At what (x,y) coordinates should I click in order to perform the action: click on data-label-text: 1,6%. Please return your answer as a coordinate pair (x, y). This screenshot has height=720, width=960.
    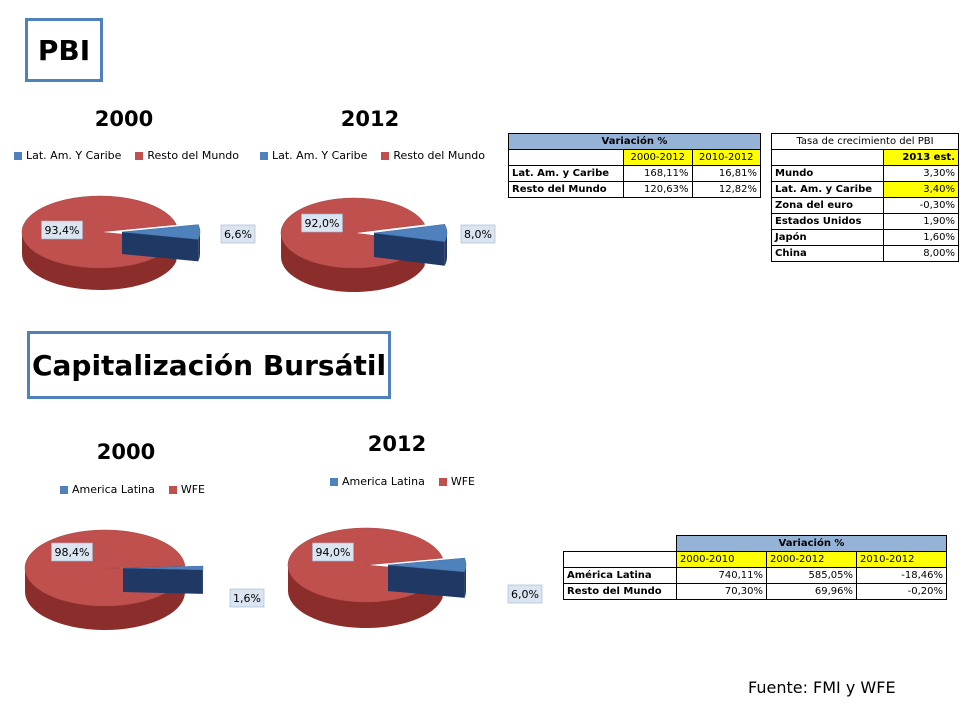
    Looking at the image, I should click on (247, 598).